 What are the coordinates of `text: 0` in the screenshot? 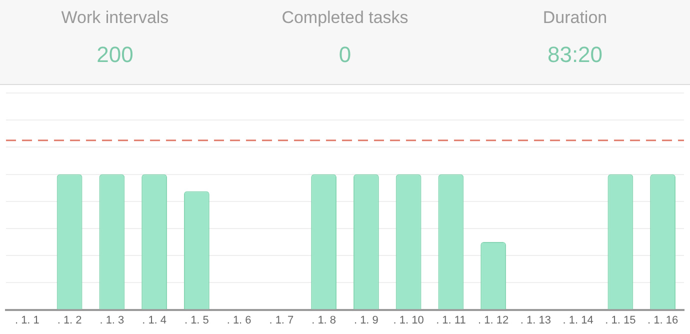 It's located at (345, 55).